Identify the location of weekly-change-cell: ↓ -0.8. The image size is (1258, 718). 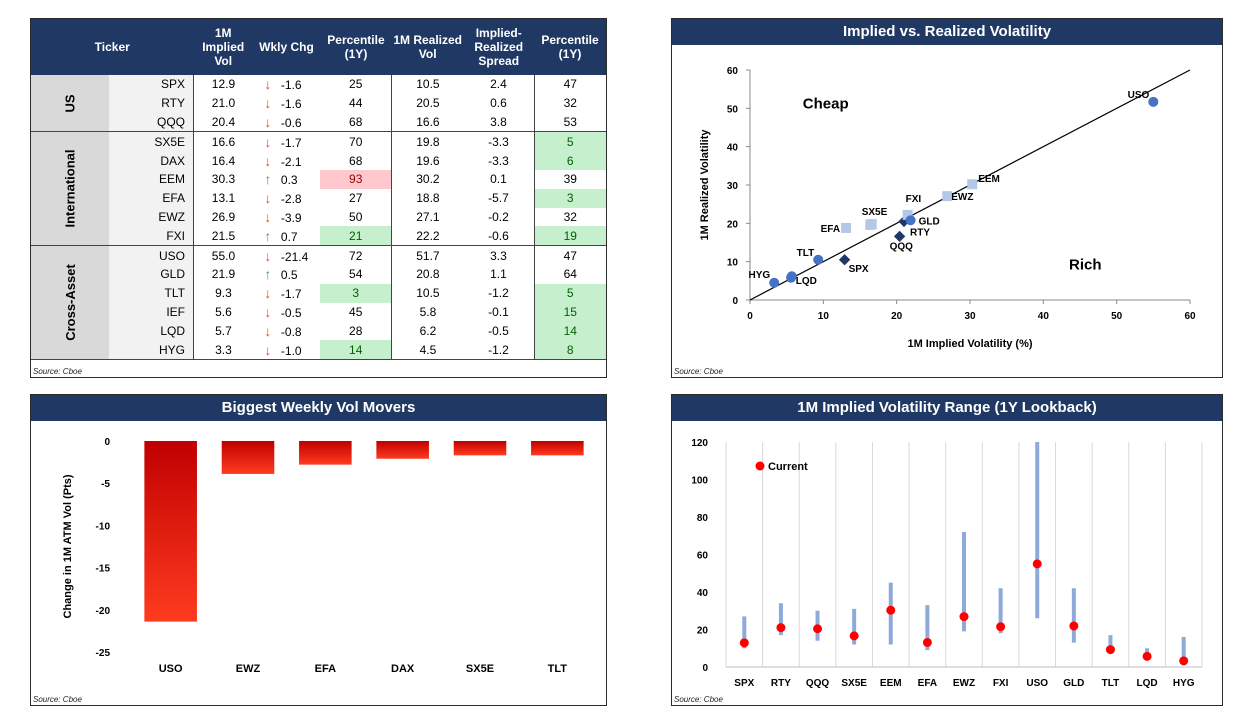
(286, 330).